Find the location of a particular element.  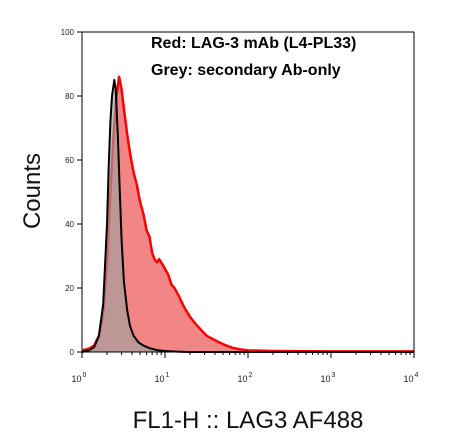

y-tick-label-2: 40 is located at coordinates (69, 224).